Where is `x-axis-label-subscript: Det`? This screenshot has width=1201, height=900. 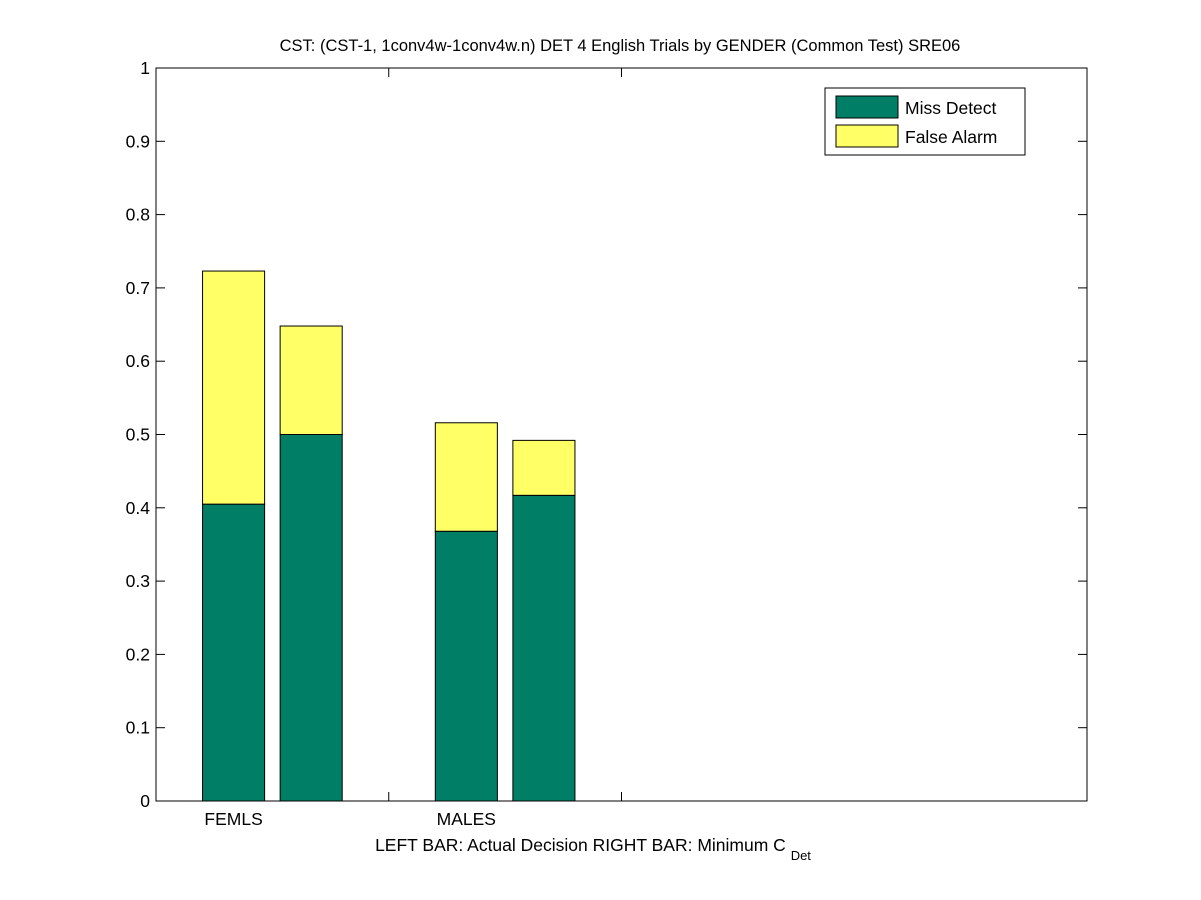 x-axis-label-subscript: Det is located at coordinates (801, 855).